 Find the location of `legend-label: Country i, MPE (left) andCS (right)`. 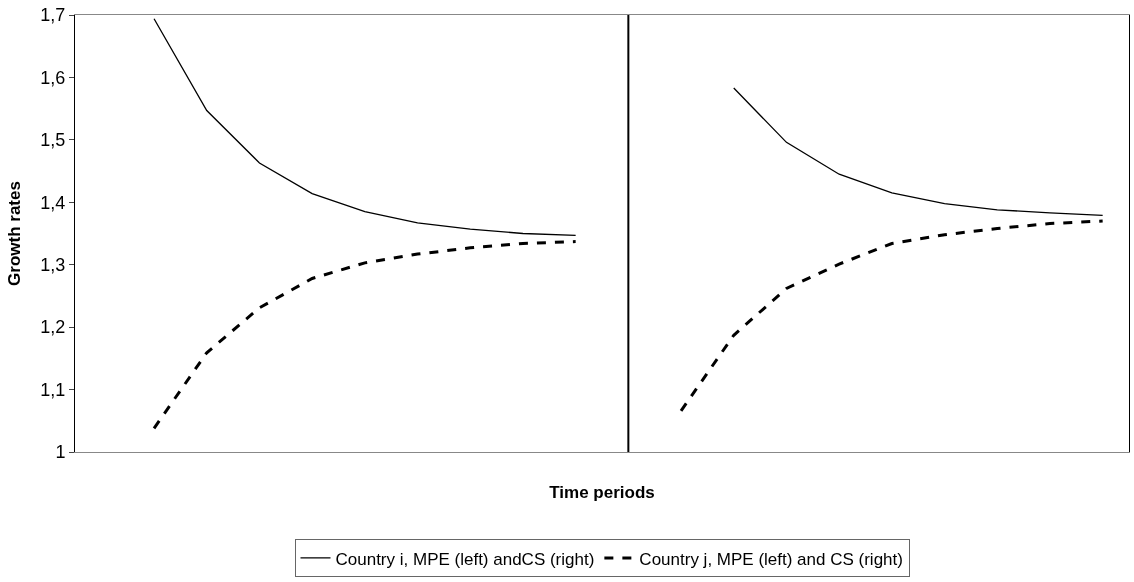

legend-label: Country i, MPE (left) andCS (right) is located at coordinates (465, 559).